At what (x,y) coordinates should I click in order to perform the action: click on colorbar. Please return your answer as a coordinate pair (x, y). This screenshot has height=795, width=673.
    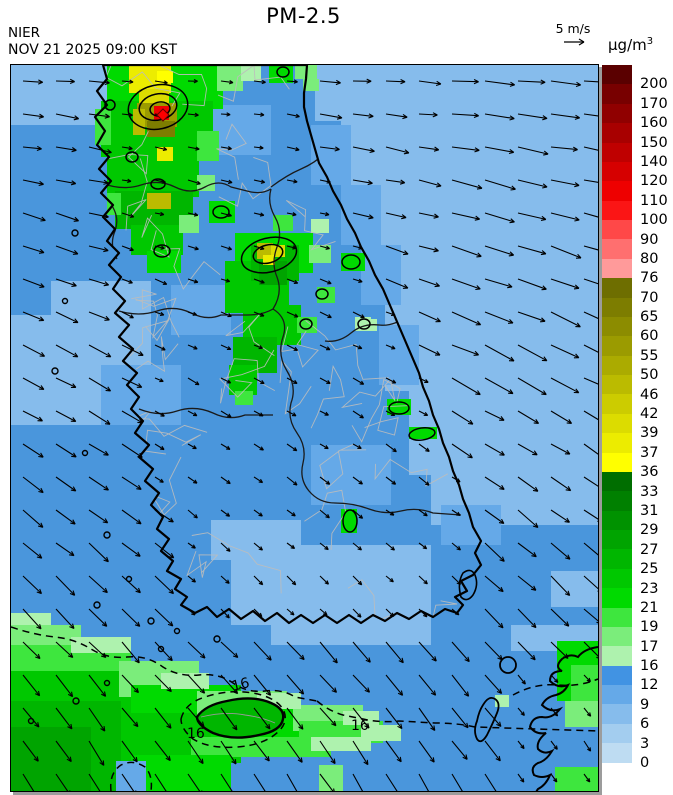
    Looking at the image, I should click on (617, 414).